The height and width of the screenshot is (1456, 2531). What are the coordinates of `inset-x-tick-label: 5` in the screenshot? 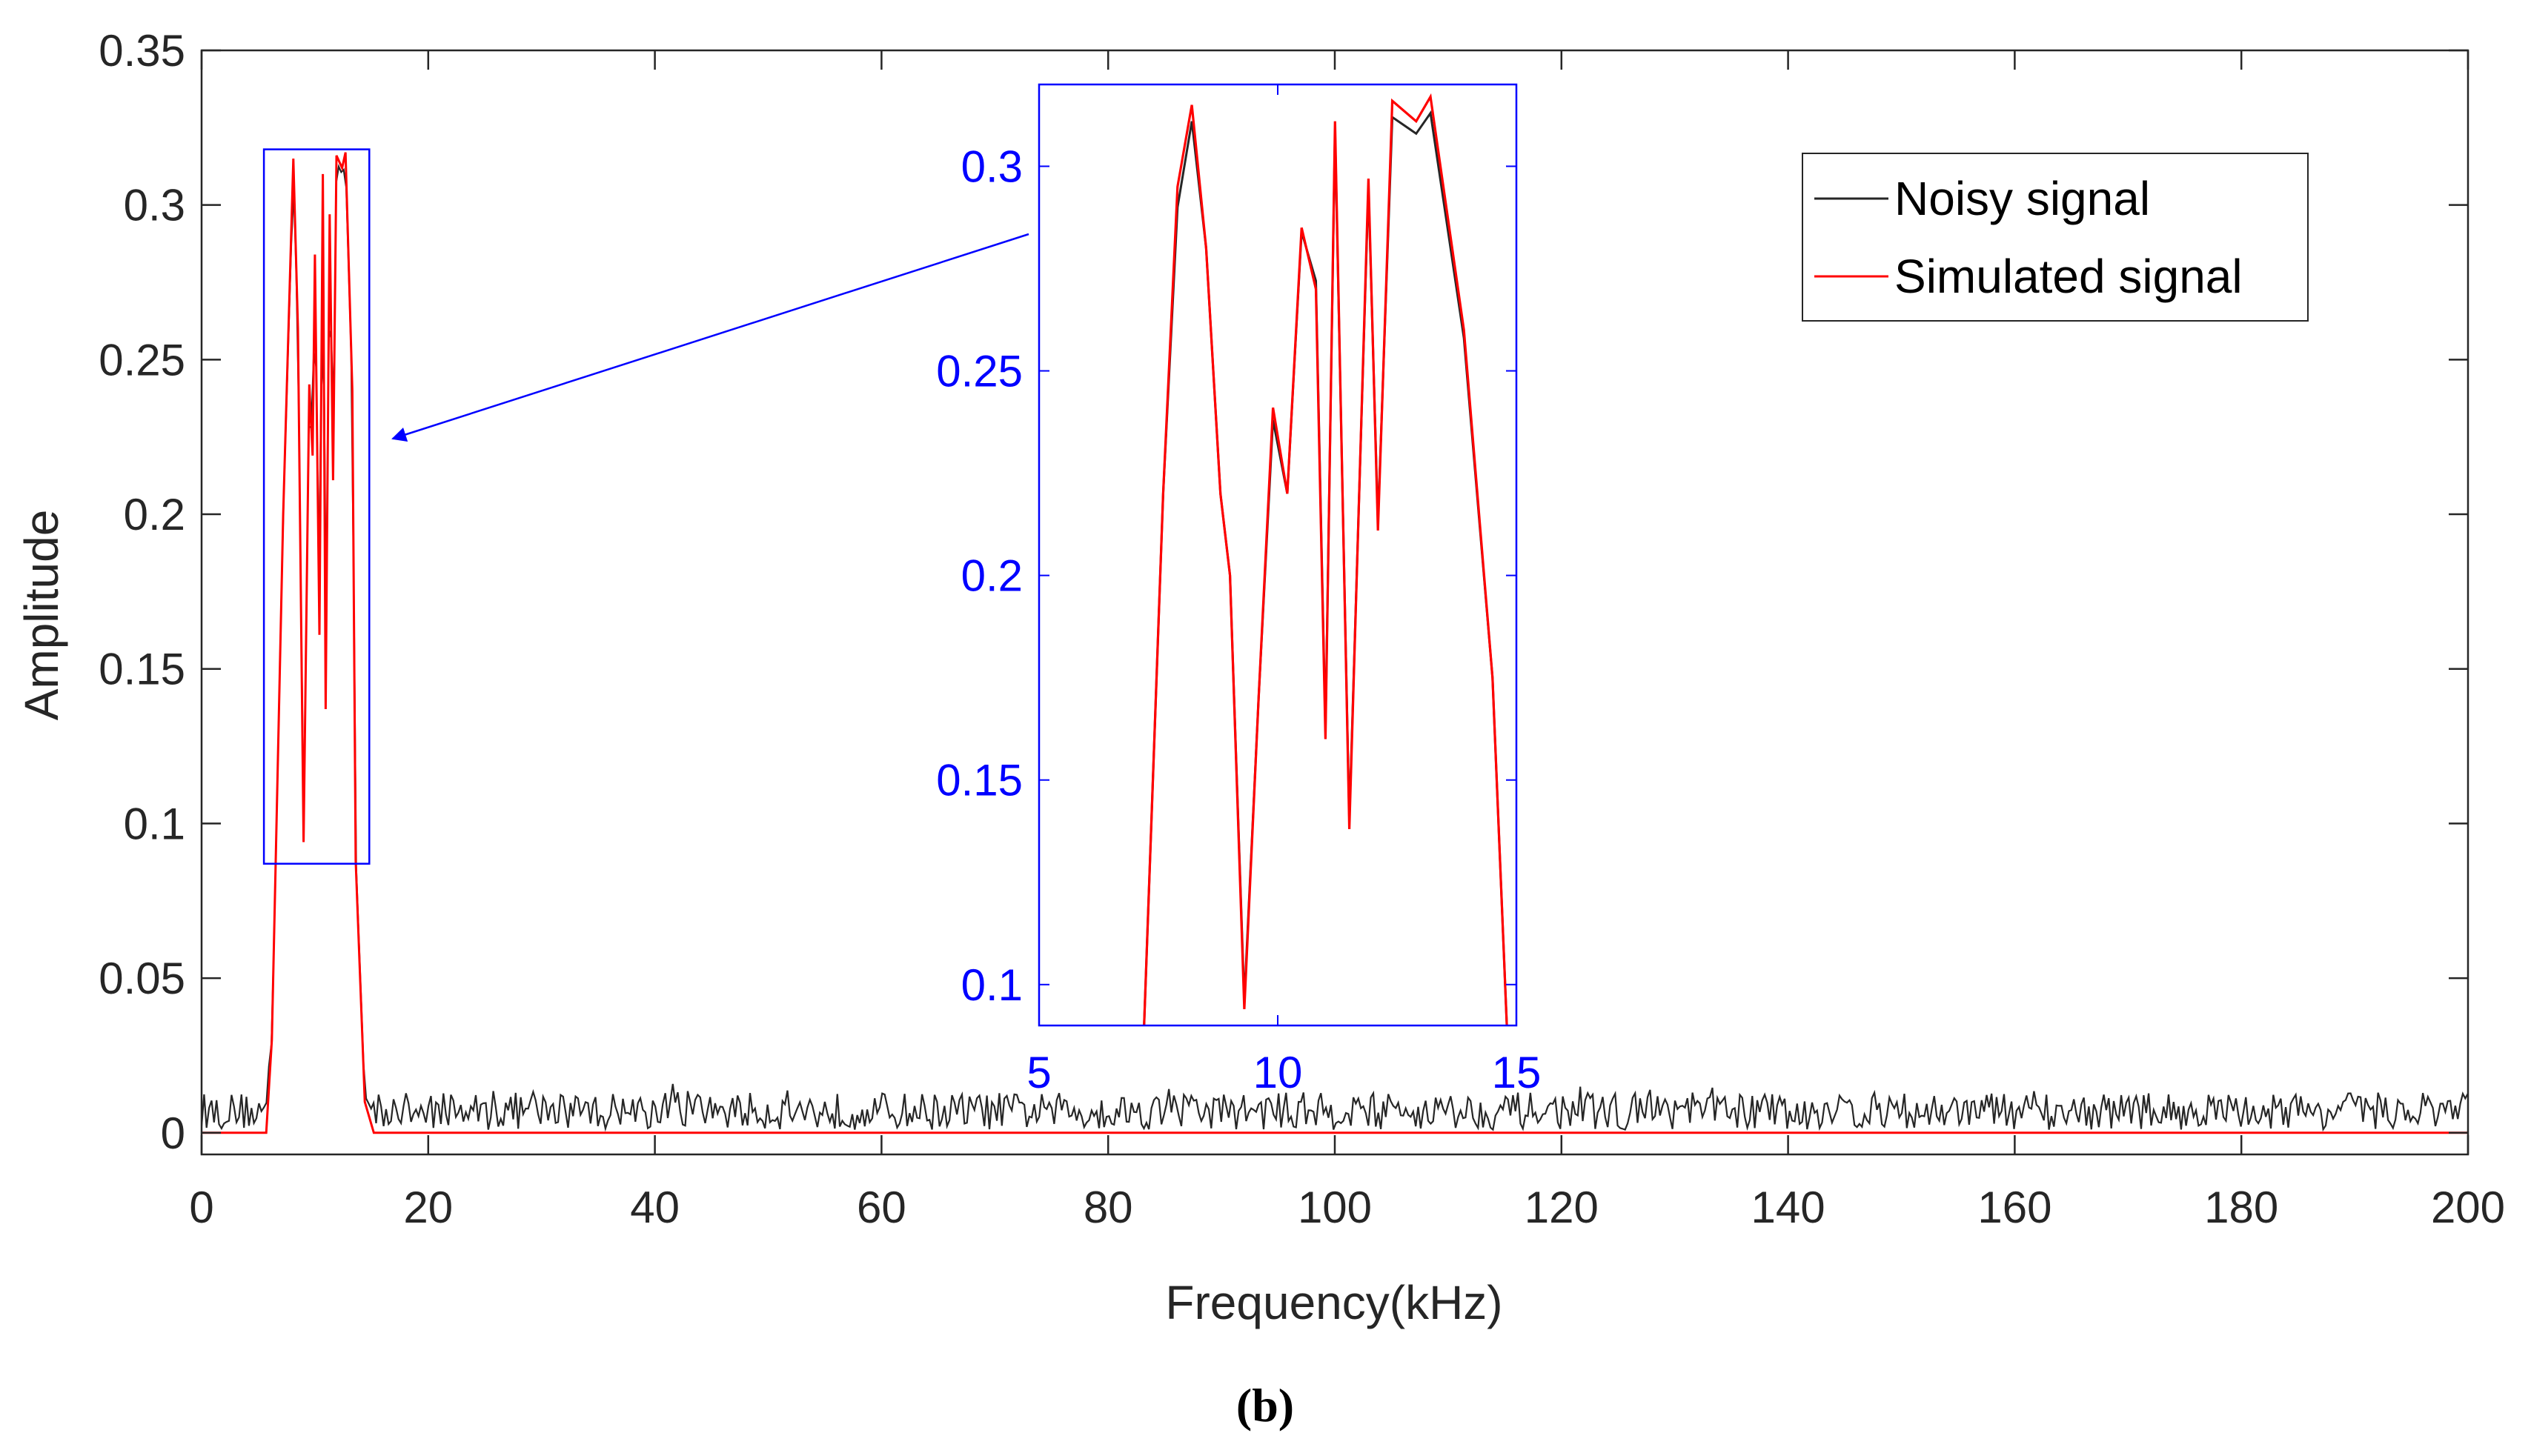 It's located at (1038, 1072).